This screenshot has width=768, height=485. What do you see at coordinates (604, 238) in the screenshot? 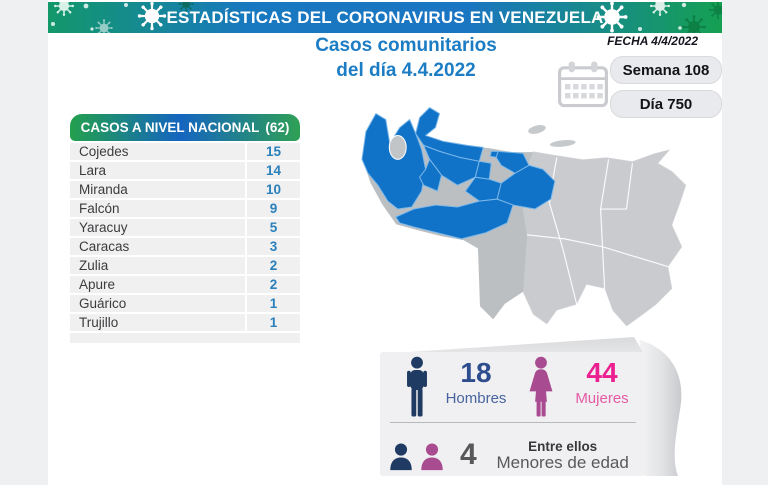
I see `map-east-region` at bounding box center [604, 238].